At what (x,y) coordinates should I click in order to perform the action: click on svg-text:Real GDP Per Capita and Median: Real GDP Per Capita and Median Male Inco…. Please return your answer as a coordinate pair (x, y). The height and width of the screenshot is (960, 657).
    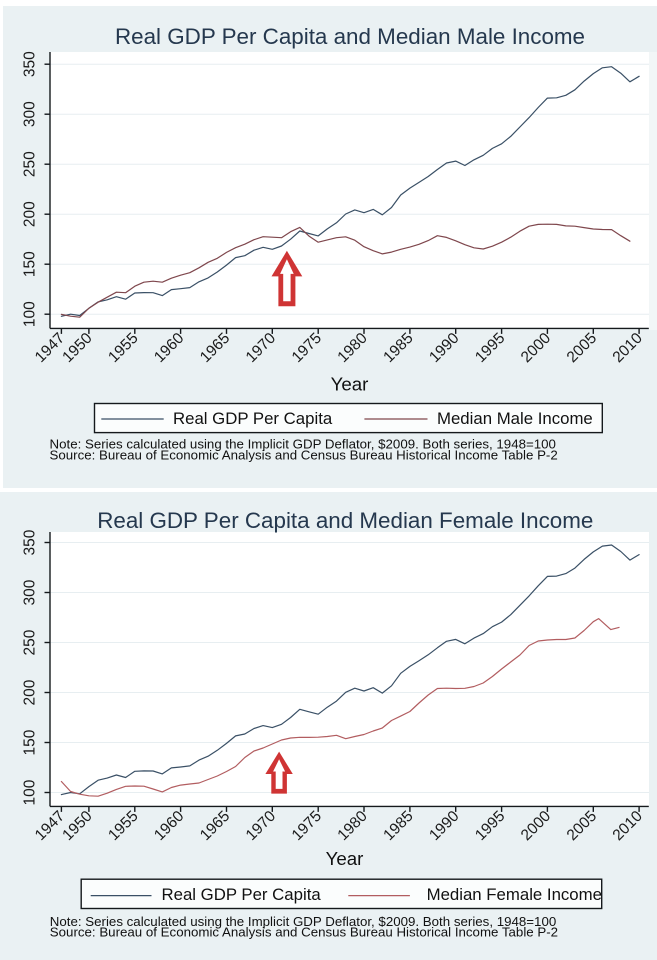
    Looking at the image, I should click on (350, 36).